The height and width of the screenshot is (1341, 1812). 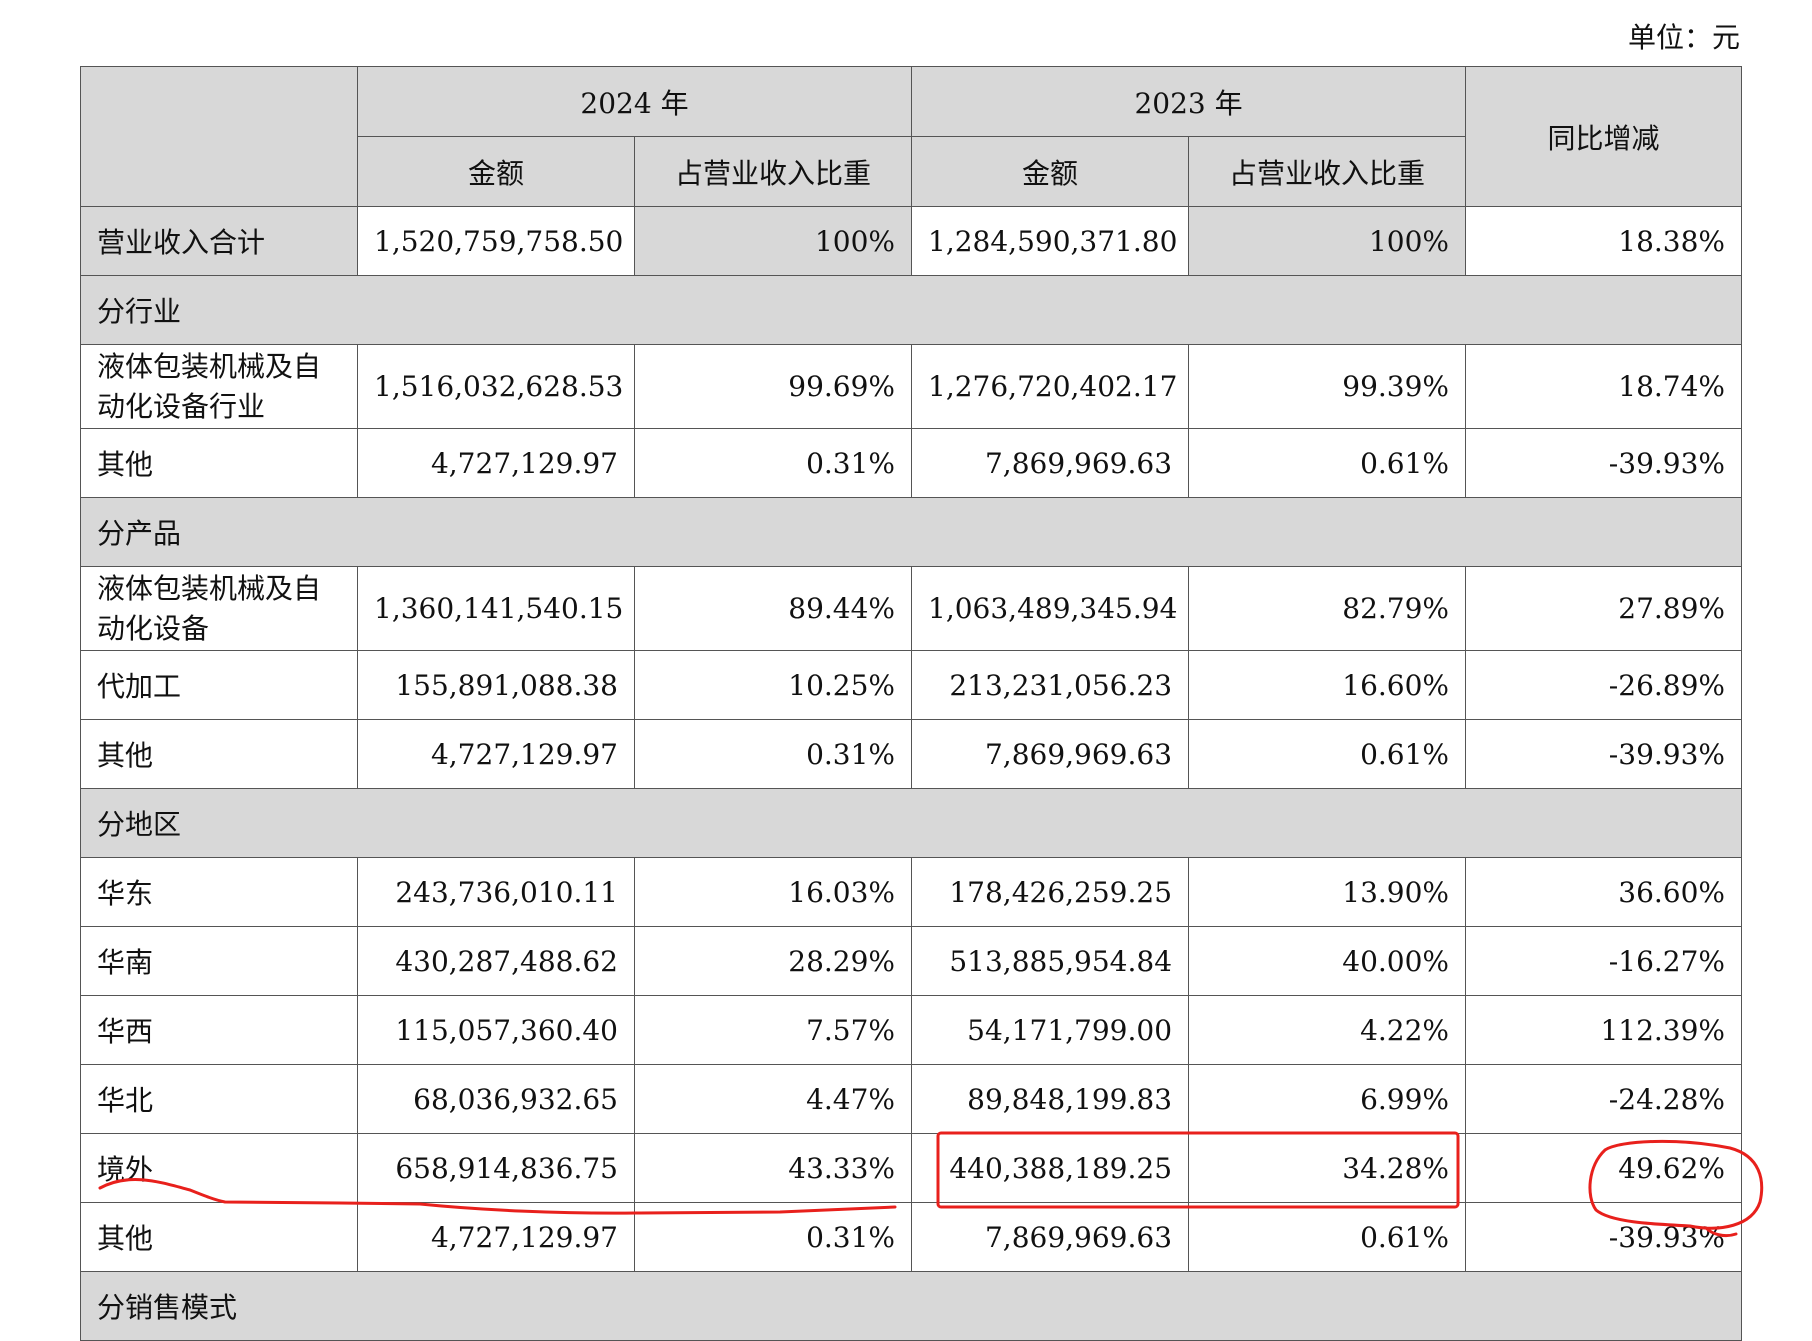 I want to click on section-row: 分地区, so click(x=911, y=823).